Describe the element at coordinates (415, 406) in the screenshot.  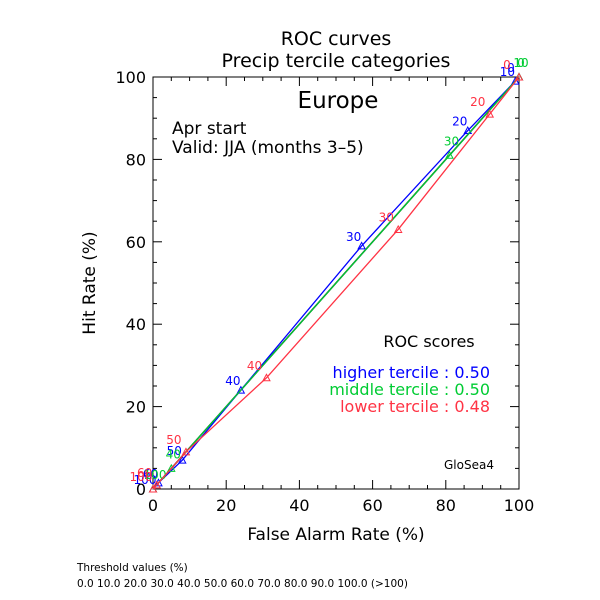
I see `score-lower-tercile: lower tercile : 0.48` at that location.